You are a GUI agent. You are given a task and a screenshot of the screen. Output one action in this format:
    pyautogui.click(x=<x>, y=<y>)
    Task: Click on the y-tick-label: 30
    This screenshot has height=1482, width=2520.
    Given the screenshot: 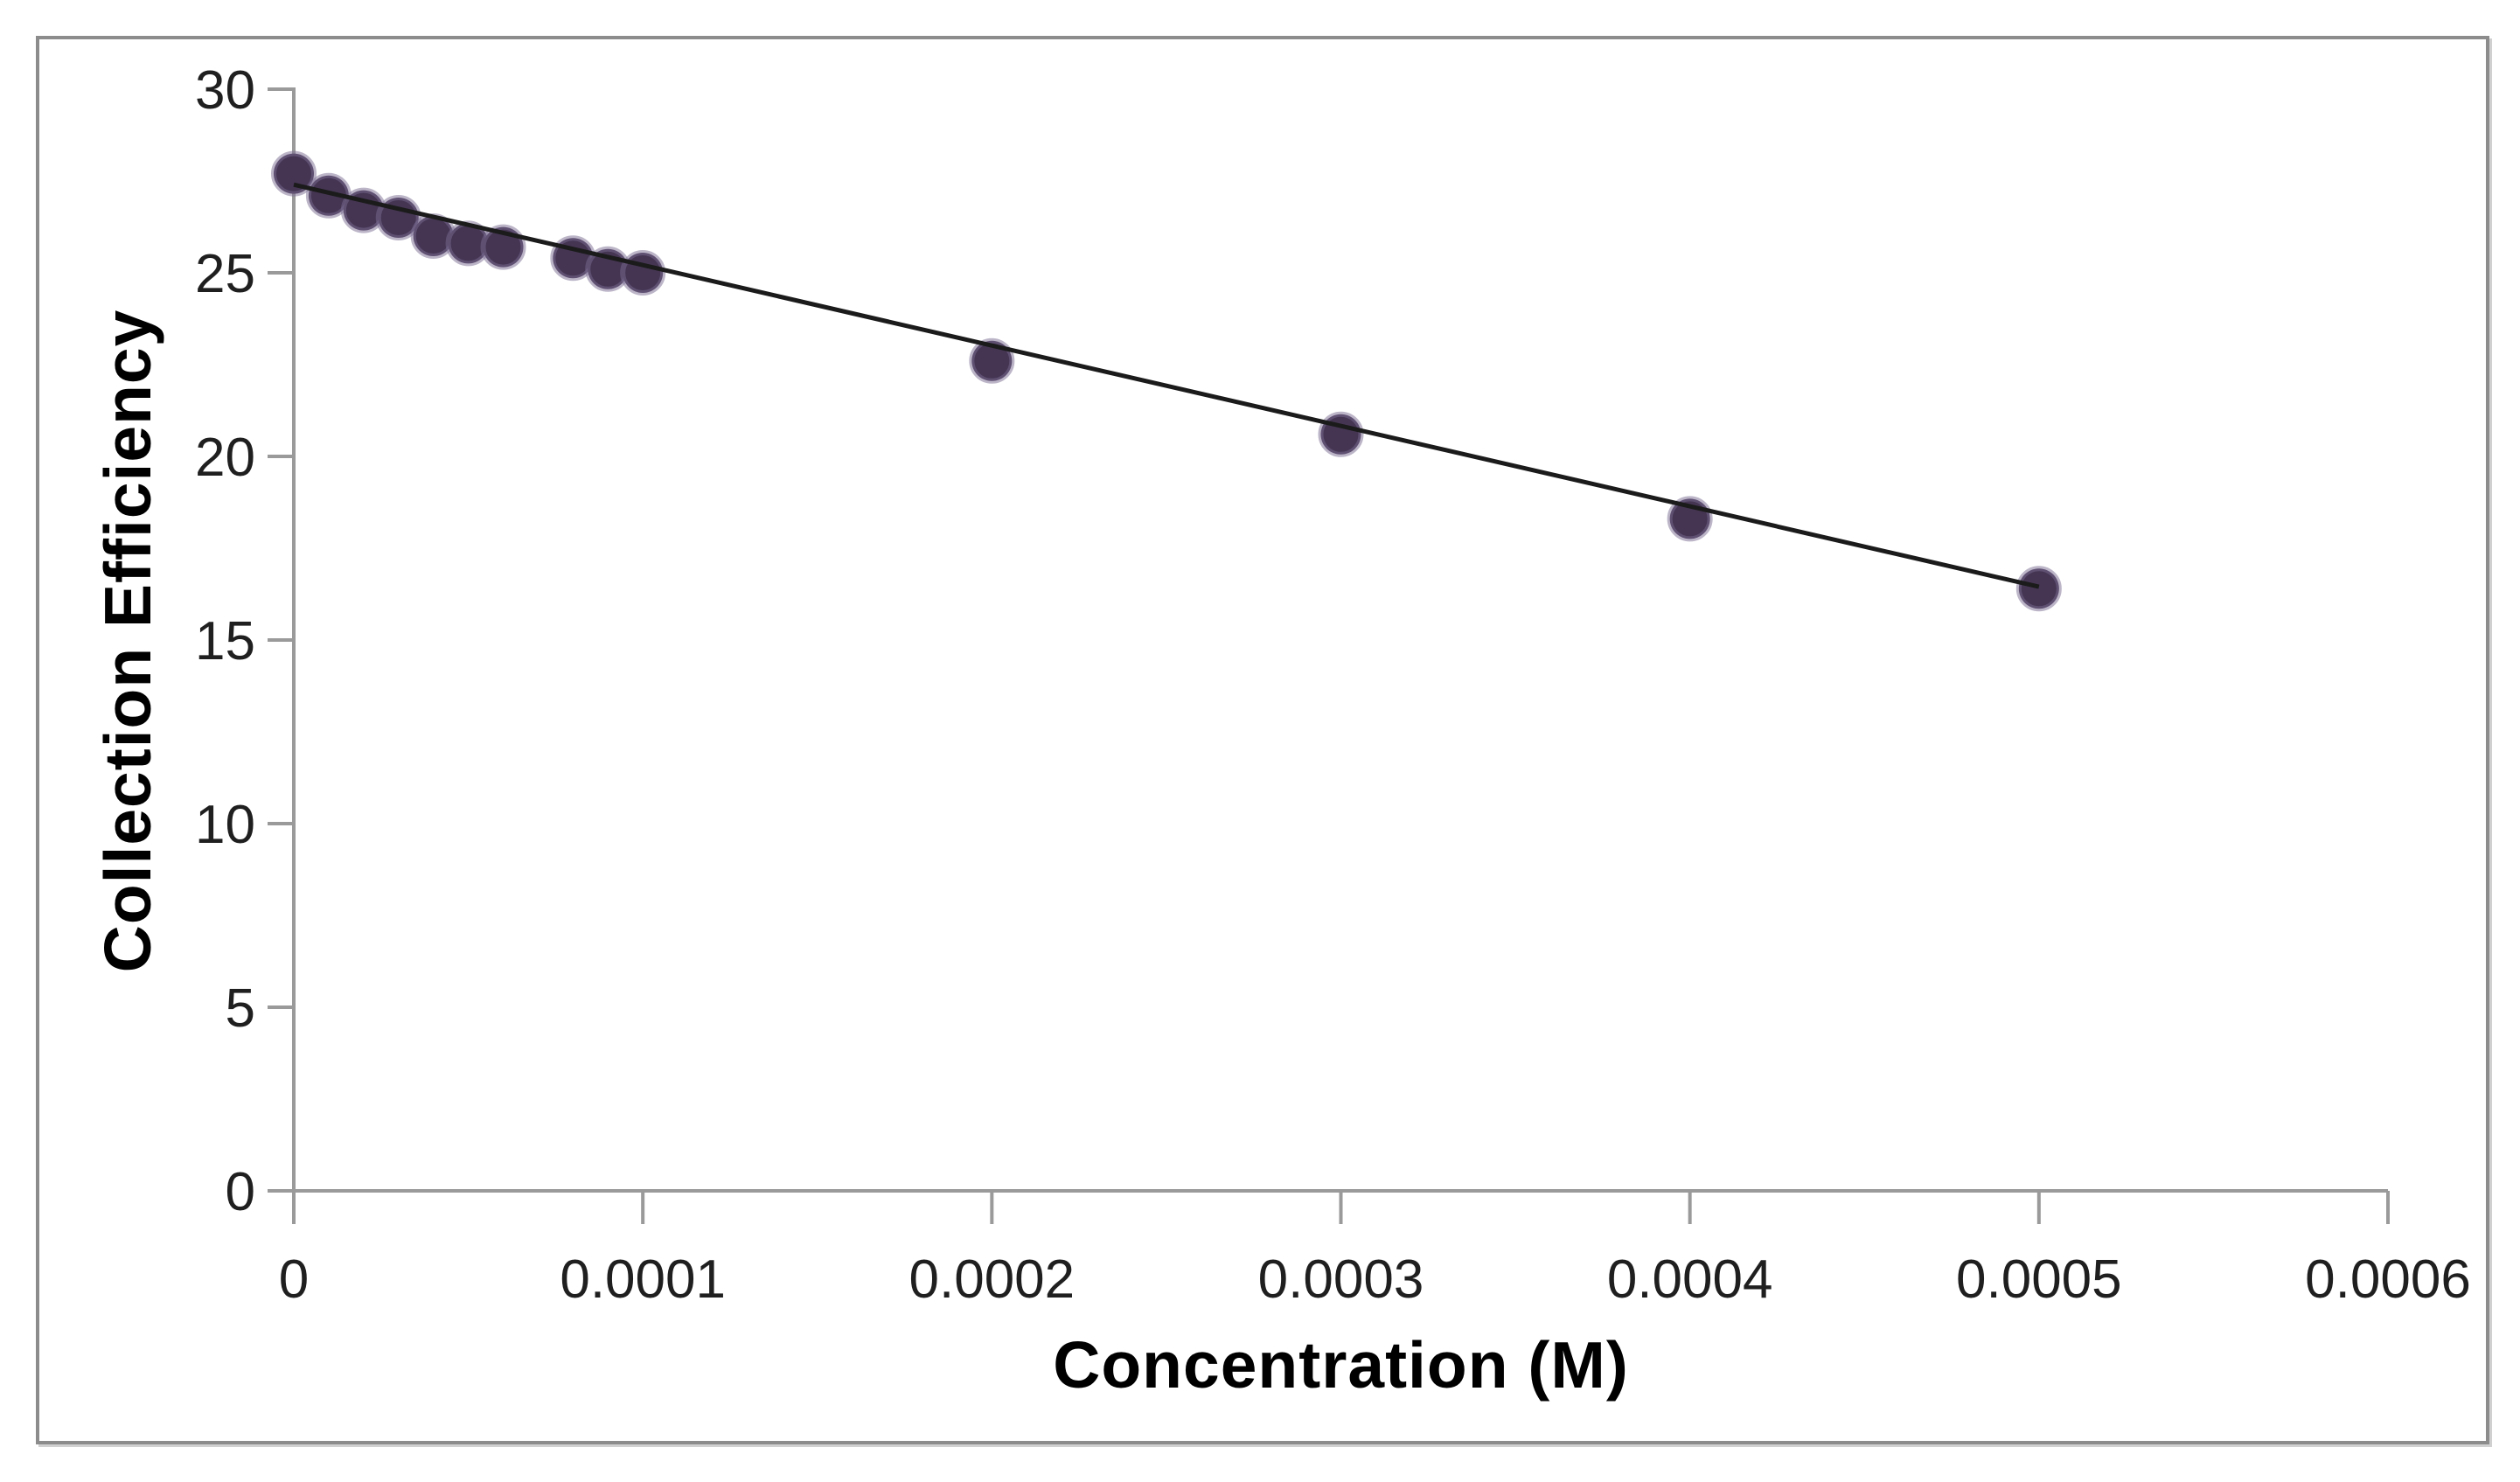 What is the action you would take?
    pyautogui.click(x=225, y=90)
    